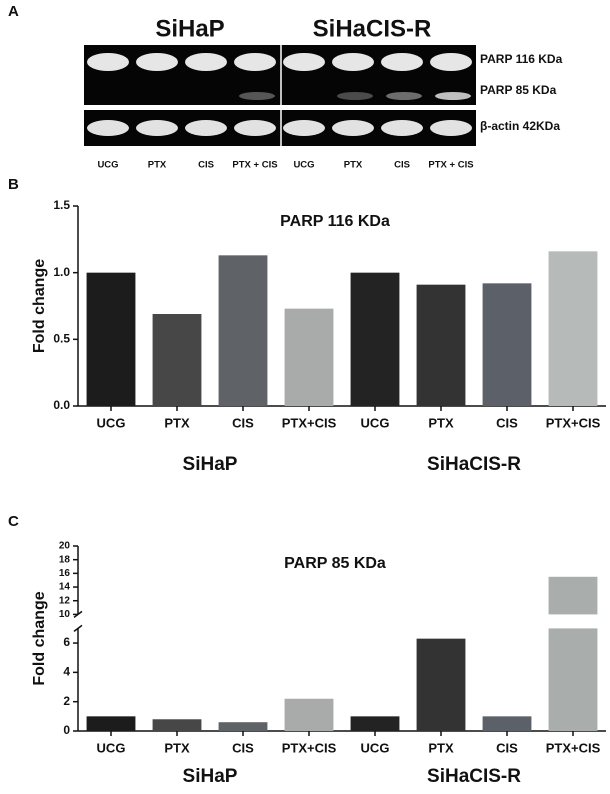 The width and height of the screenshot is (610, 794). What do you see at coordinates (61, 339) in the screenshot?
I see `y-tick-label: 0.5` at bounding box center [61, 339].